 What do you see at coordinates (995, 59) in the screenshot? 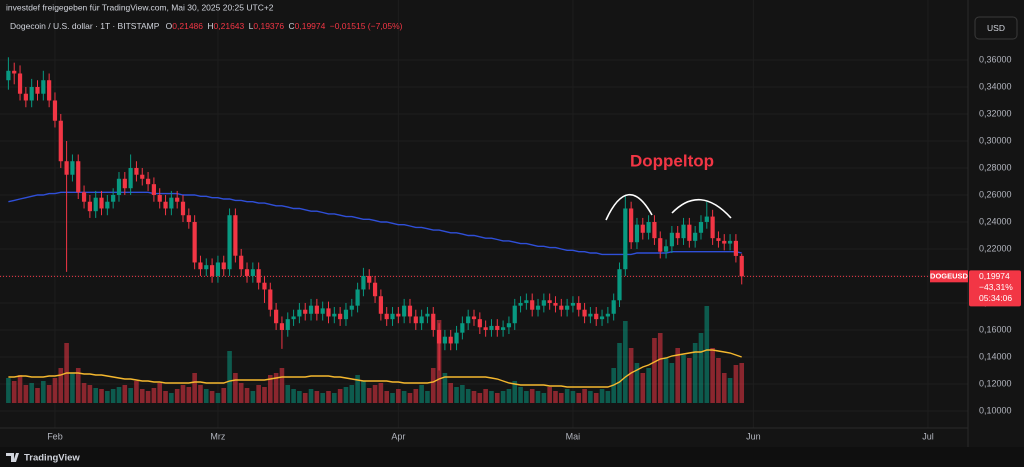
I see `y-tick-label: 0,36000` at bounding box center [995, 59].